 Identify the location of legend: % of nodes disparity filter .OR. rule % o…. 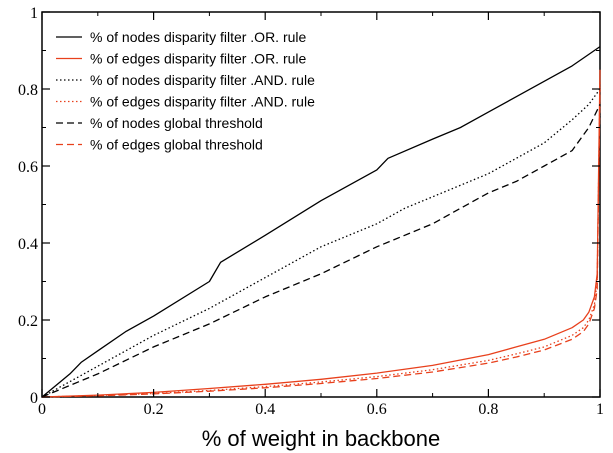
(185, 91).